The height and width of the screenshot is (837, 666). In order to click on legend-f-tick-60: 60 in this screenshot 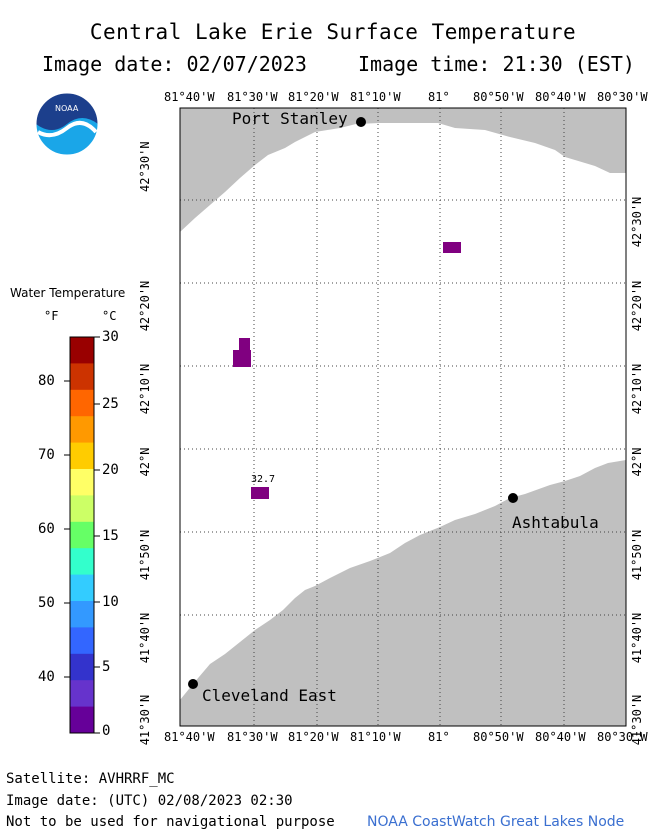, I will do `click(46, 529)`.